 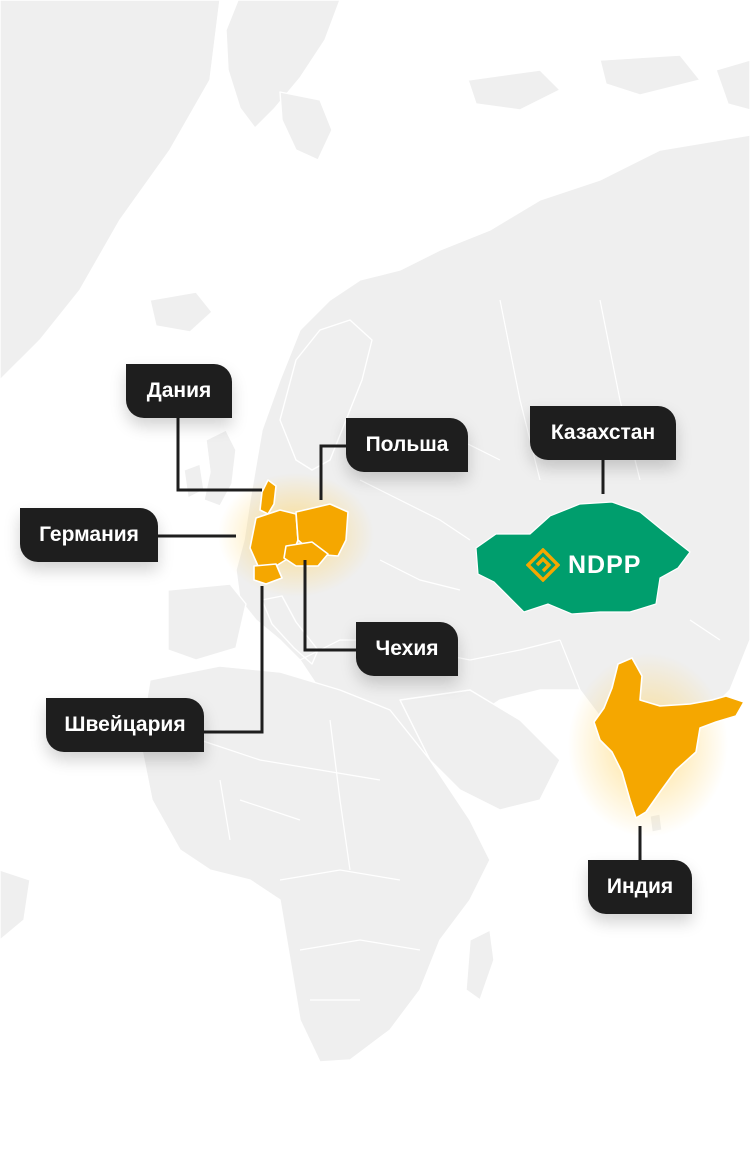 I want to click on ireland-landmass, so click(x=194, y=481).